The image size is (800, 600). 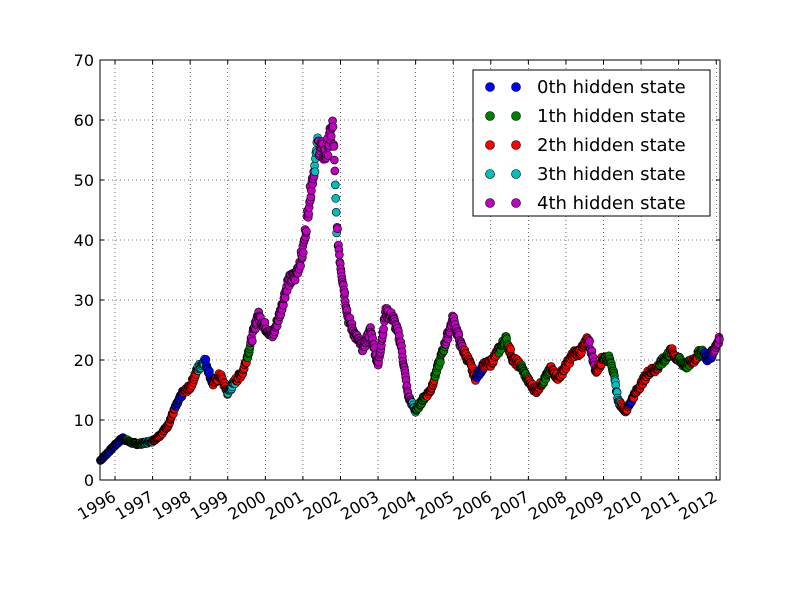 What do you see at coordinates (84, 360) in the screenshot?
I see `y-tick-label: 20` at bounding box center [84, 360].